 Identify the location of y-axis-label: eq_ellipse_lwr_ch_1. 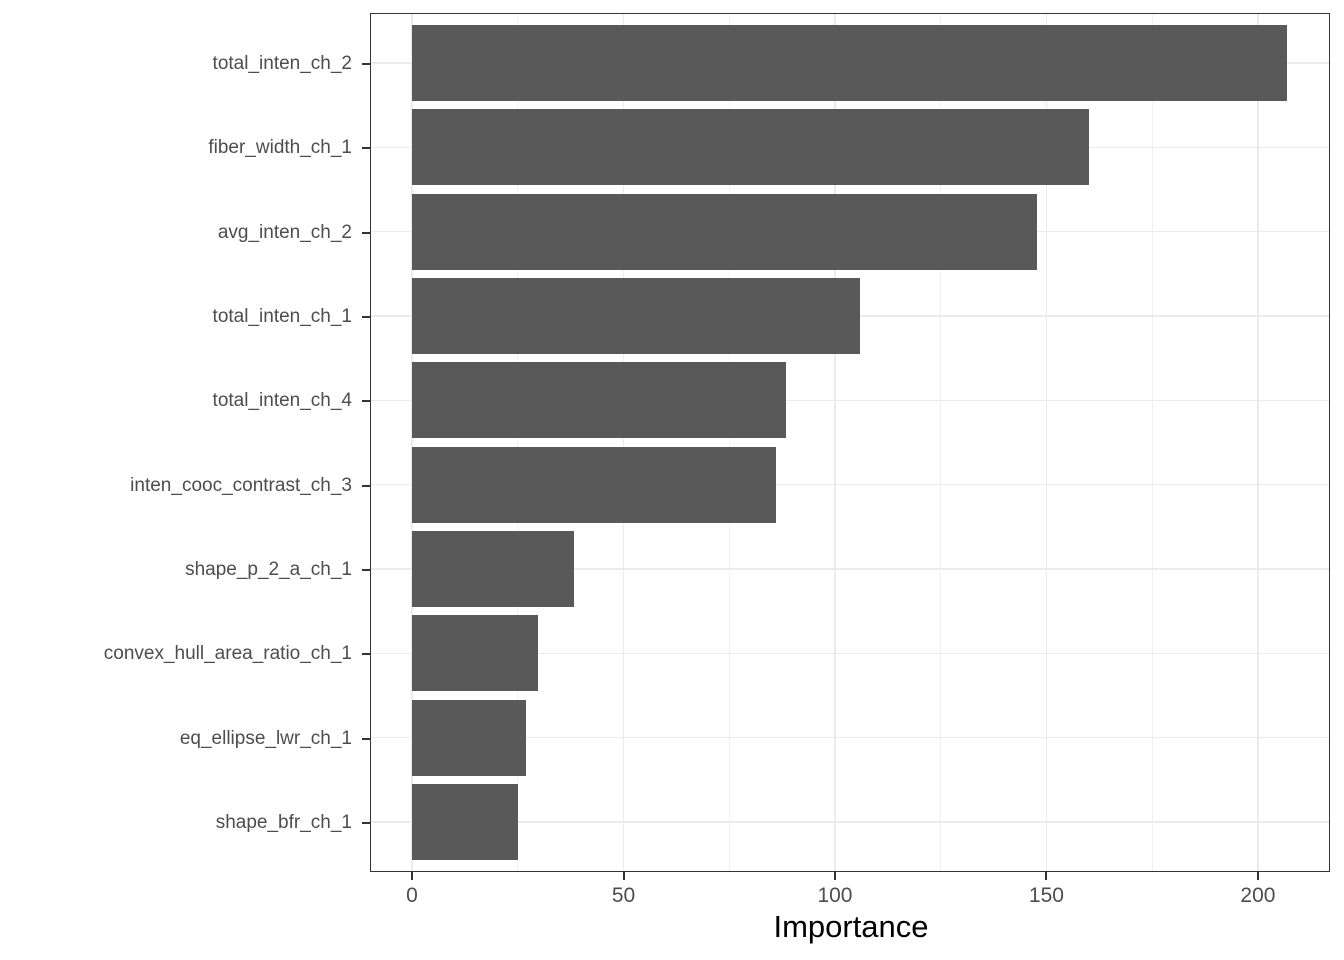
(265, 738).